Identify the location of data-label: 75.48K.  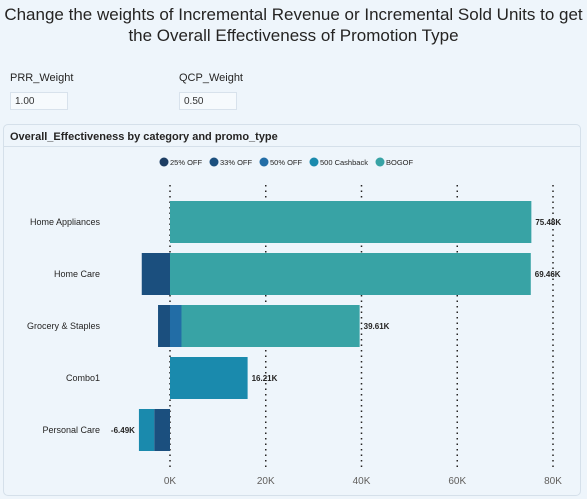
(548, 222).